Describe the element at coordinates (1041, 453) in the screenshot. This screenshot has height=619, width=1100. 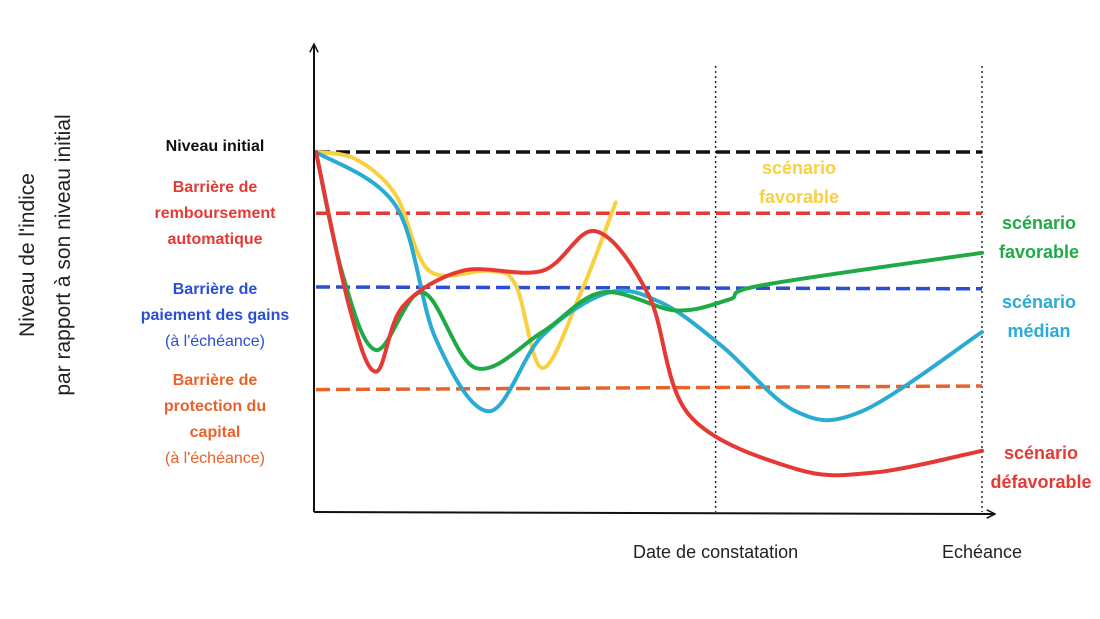
I see `series-label-rouge-0: scénario` at that location.